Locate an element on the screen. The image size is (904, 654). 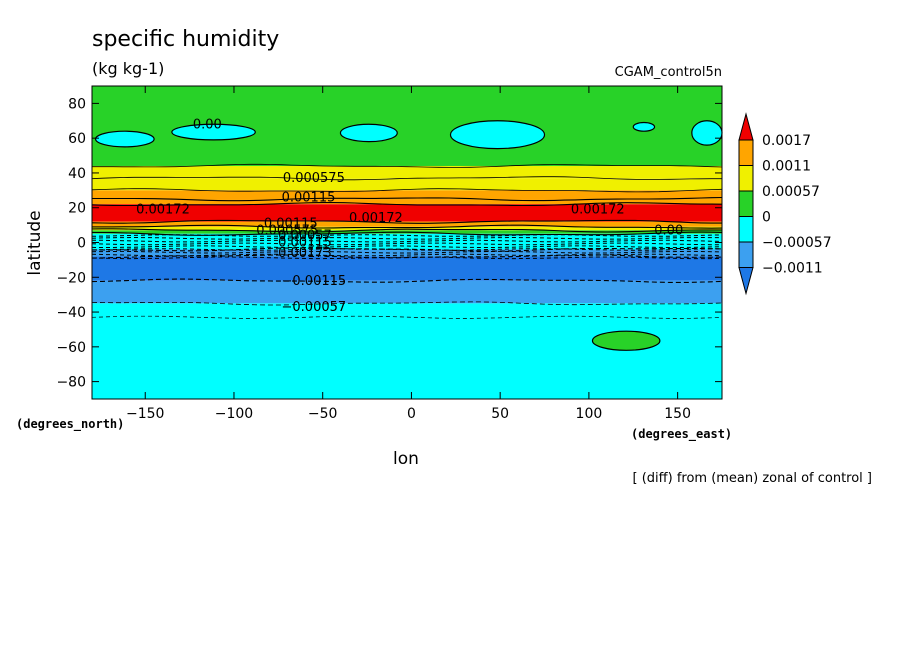
footnote: [ (diff) from (mean) zonal of control ] is located at coordinates (752, 478).